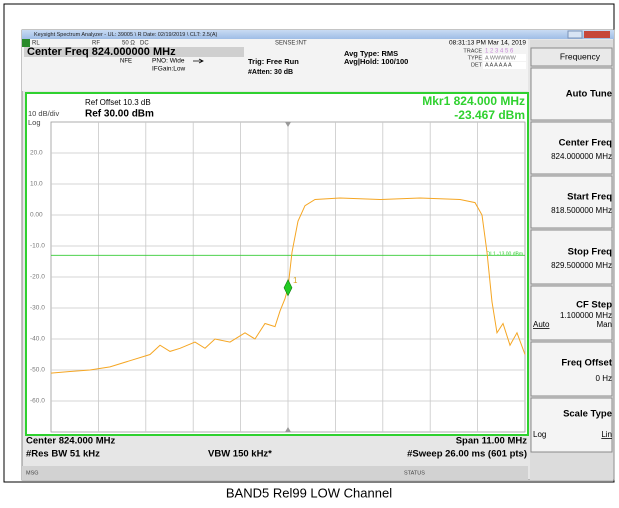 The image size is (619, 508). I want to click on footer-status: STATUS, so click(414, 473).